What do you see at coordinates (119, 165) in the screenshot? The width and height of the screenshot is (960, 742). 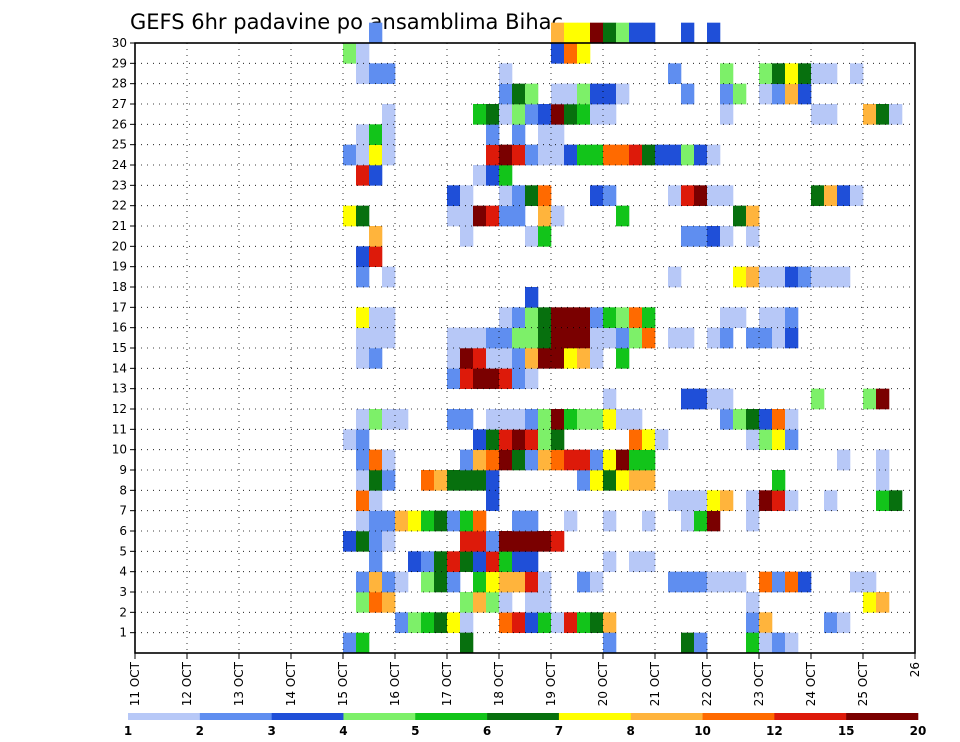 I see `y-tick-label: 24` at bounding box center [119, 165].